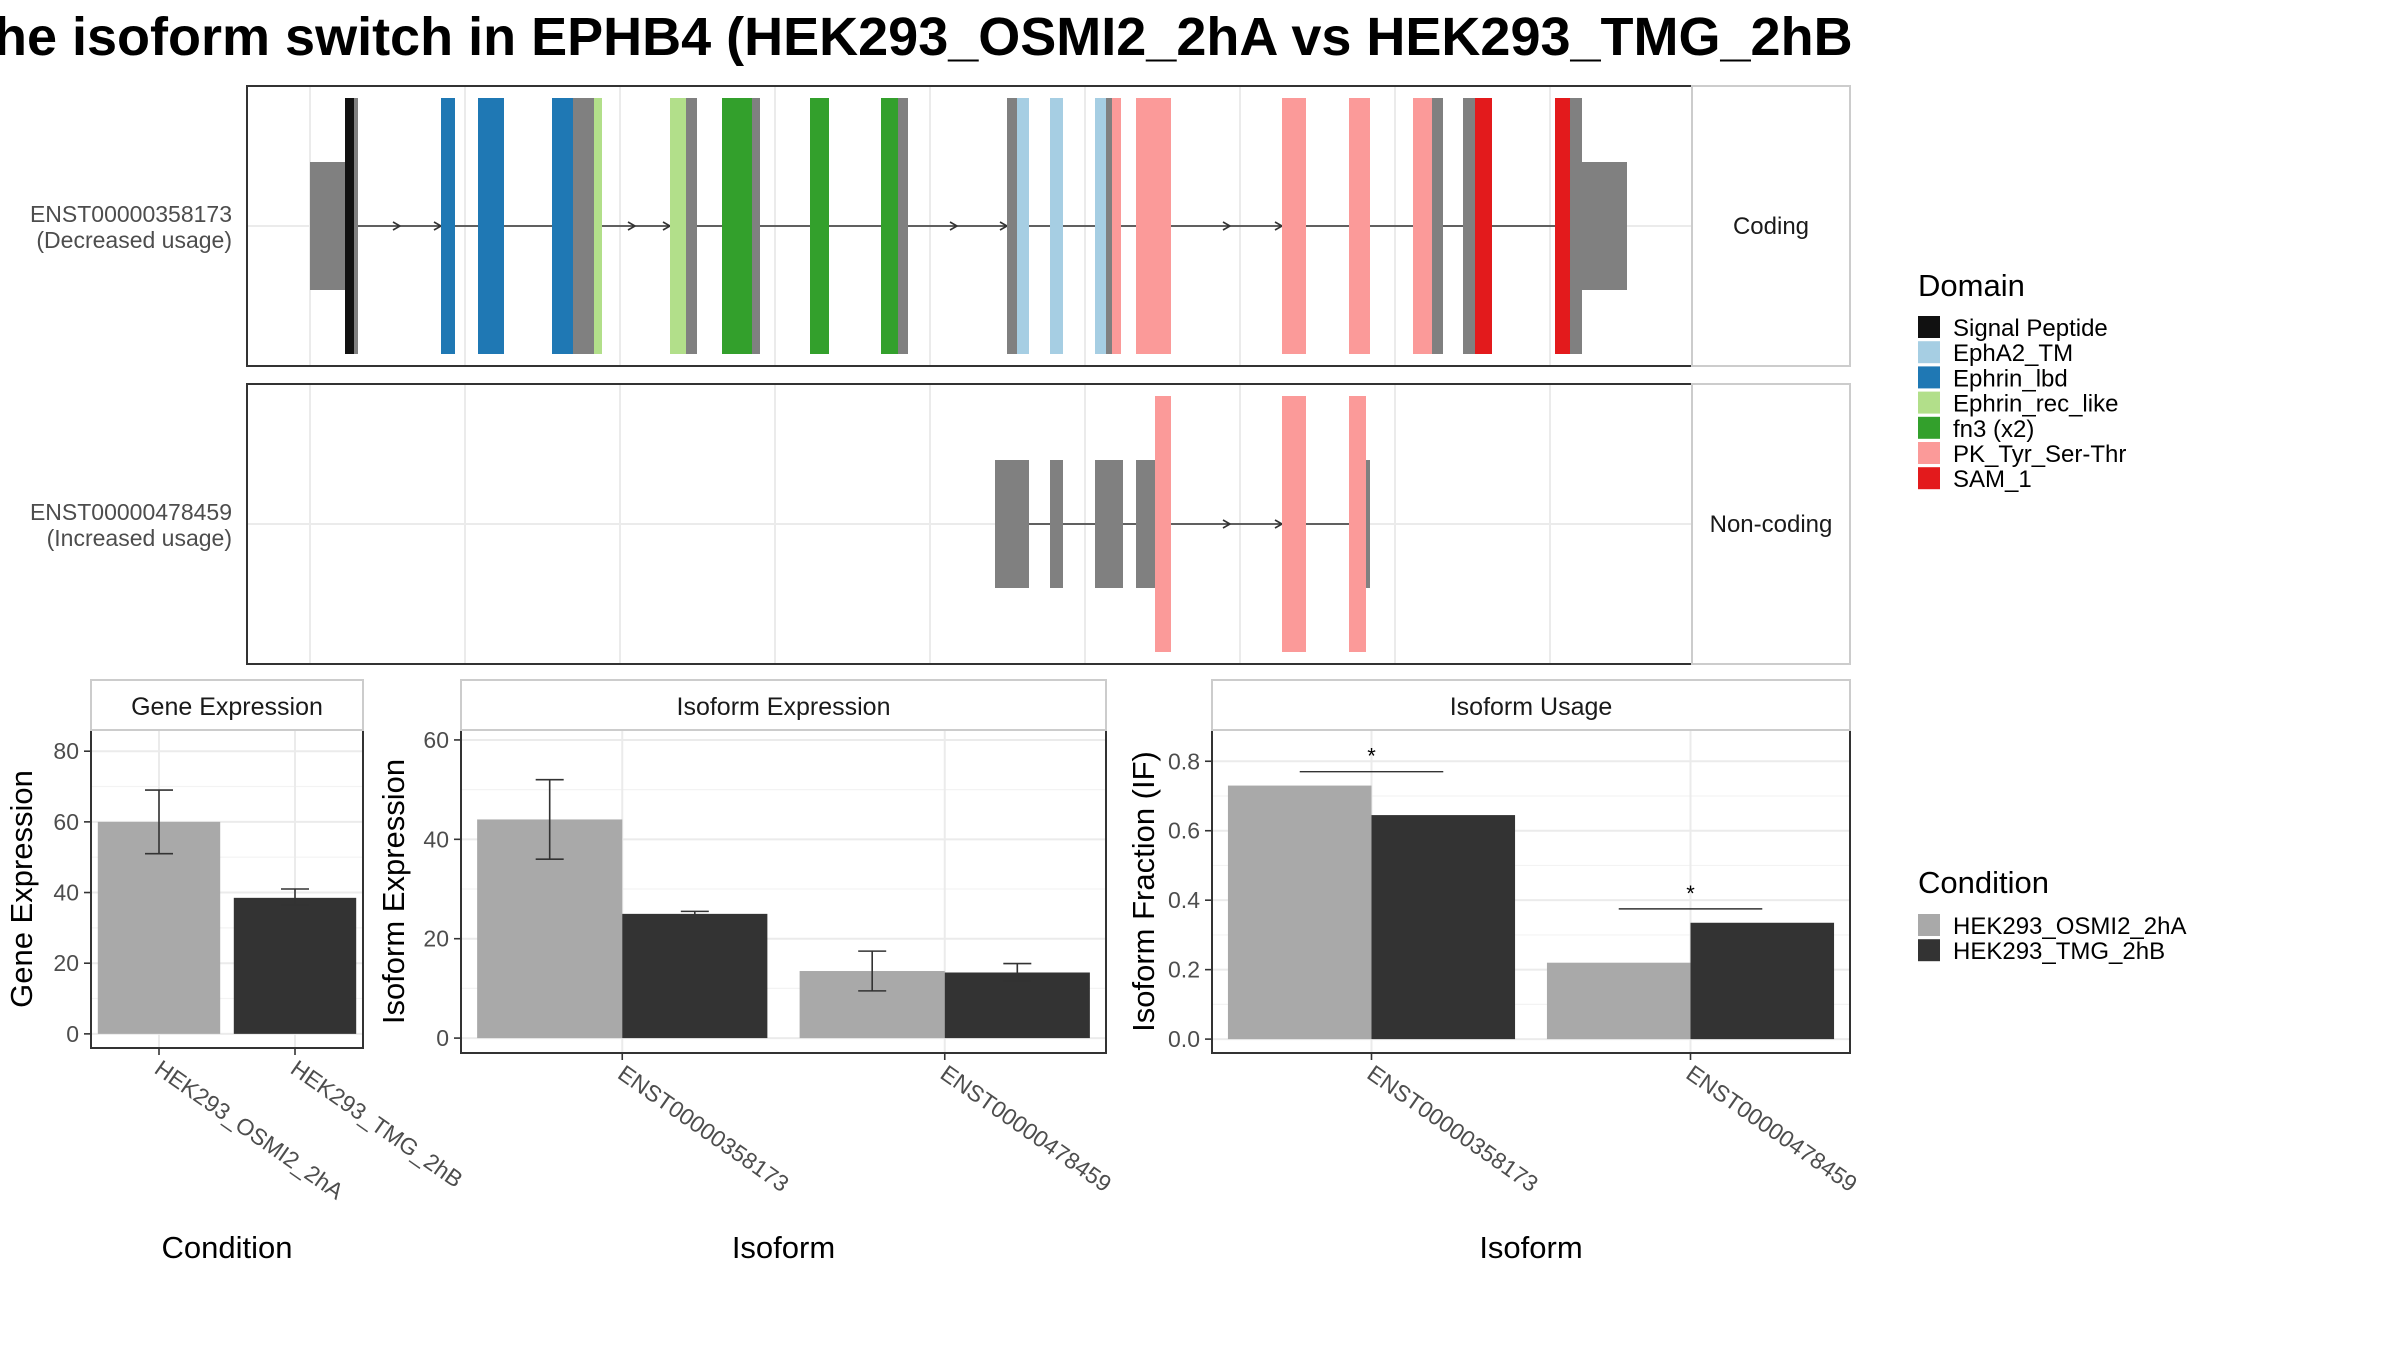 The image size is (2400, 1350). I want to click on transcript-usage-label: (Increased usage), so click(139, 538).